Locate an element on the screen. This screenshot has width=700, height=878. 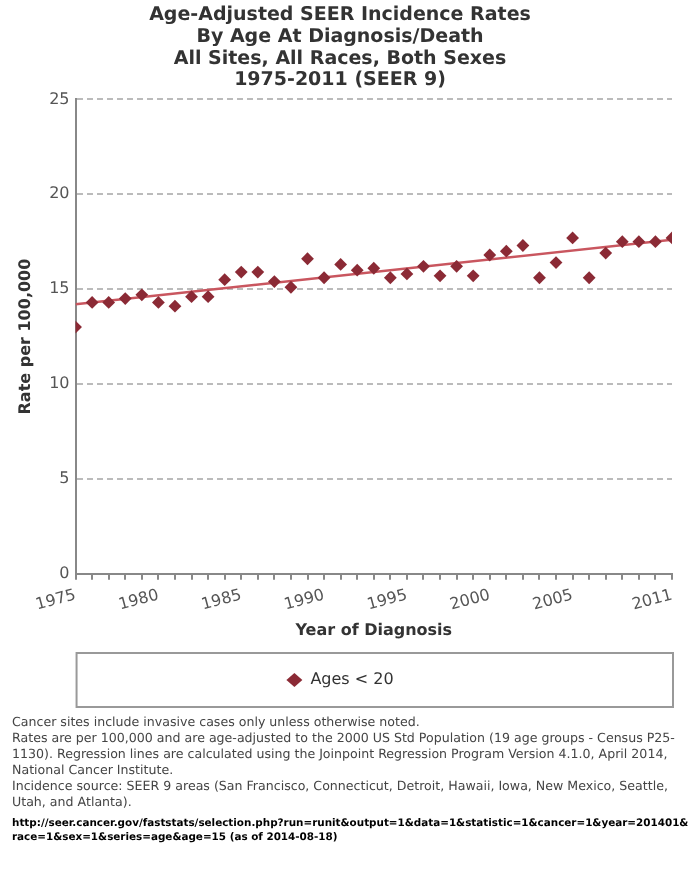
x-tick-label: 1990 is located at coordinates (304, 599).